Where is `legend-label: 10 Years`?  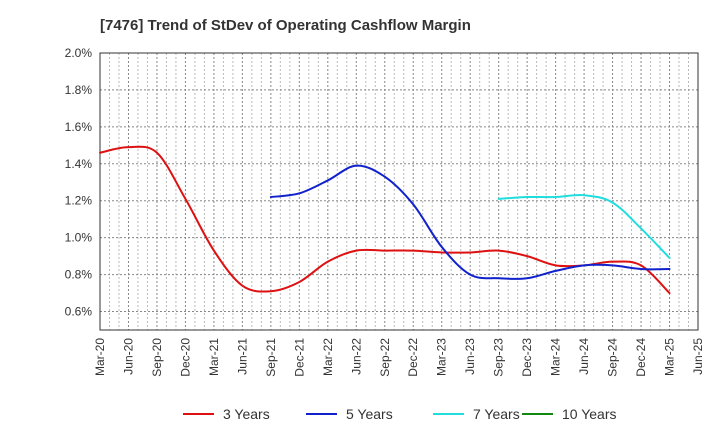
legend-label: 10 Years is located at coordinates (589, 414).